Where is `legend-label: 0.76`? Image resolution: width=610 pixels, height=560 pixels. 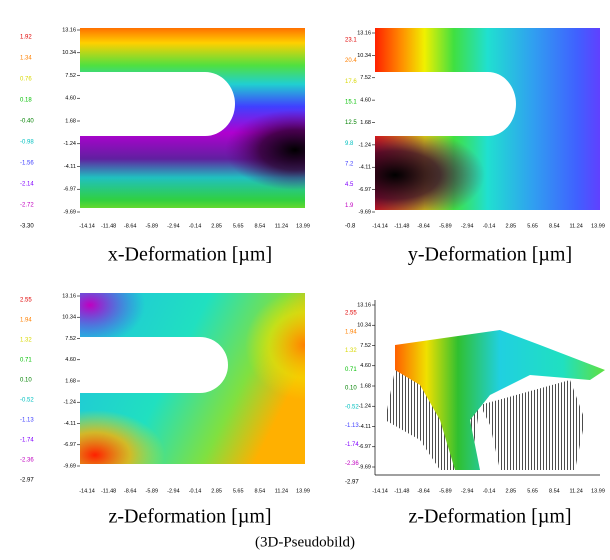
legend-label: 0.76 is located at coordinates (26, 80).